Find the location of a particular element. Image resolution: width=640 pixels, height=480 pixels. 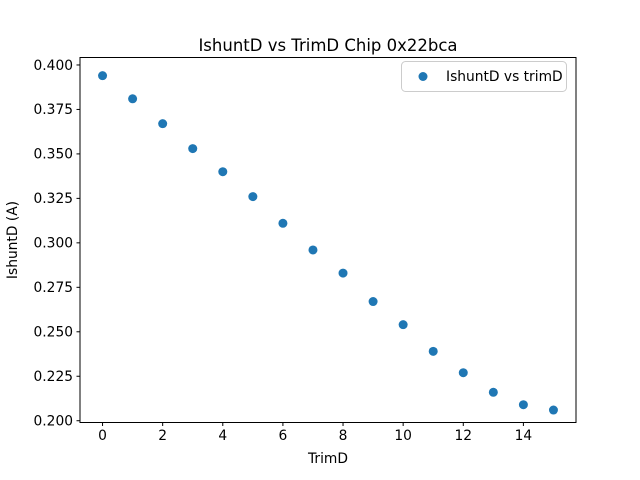

x-axis-label: TrimD is located at coordinates (327, 459).